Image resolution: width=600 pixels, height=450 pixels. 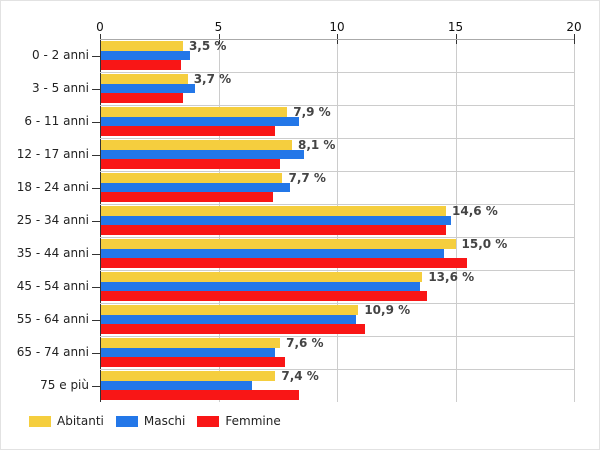 I want to click on baseline-gridline, so click(x=100, y=220).